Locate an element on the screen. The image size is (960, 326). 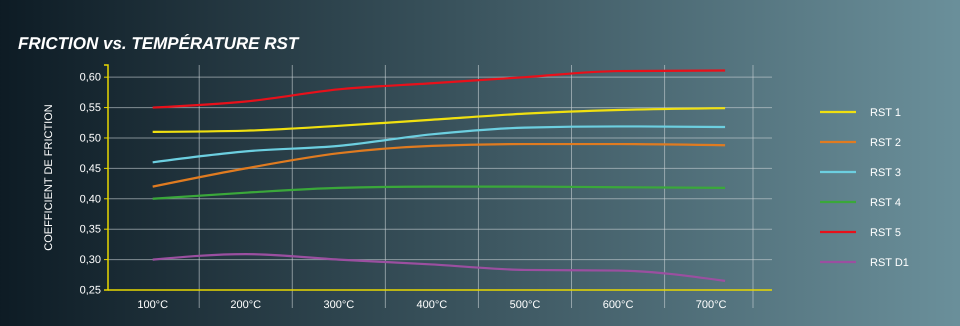
y-tick-label: 0,50 is located at coordinates (90, 138).